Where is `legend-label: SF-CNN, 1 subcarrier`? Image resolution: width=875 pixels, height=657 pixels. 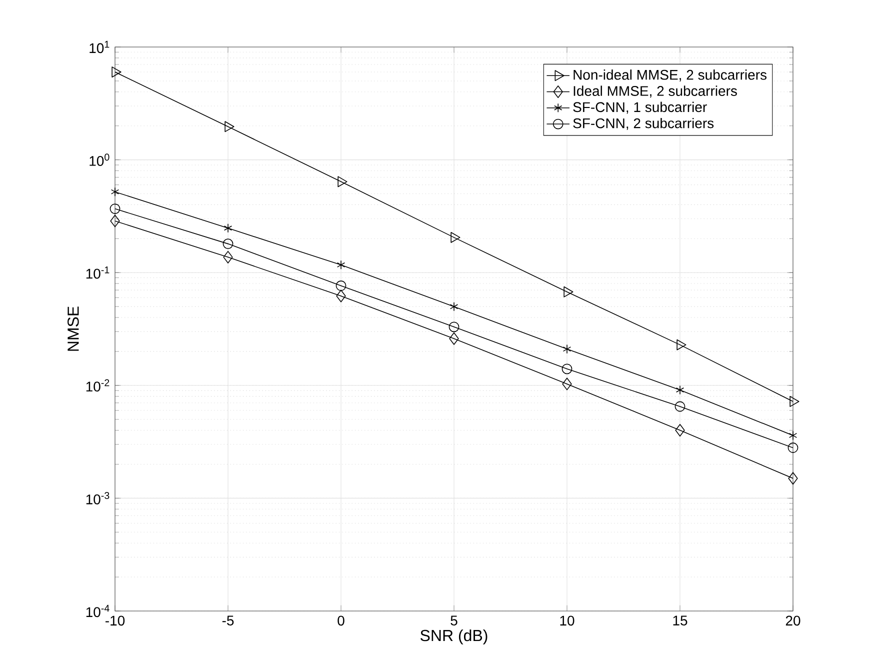
legend-label: SF-CNN, 1 subcarrier is located at coordinates (640, 108).